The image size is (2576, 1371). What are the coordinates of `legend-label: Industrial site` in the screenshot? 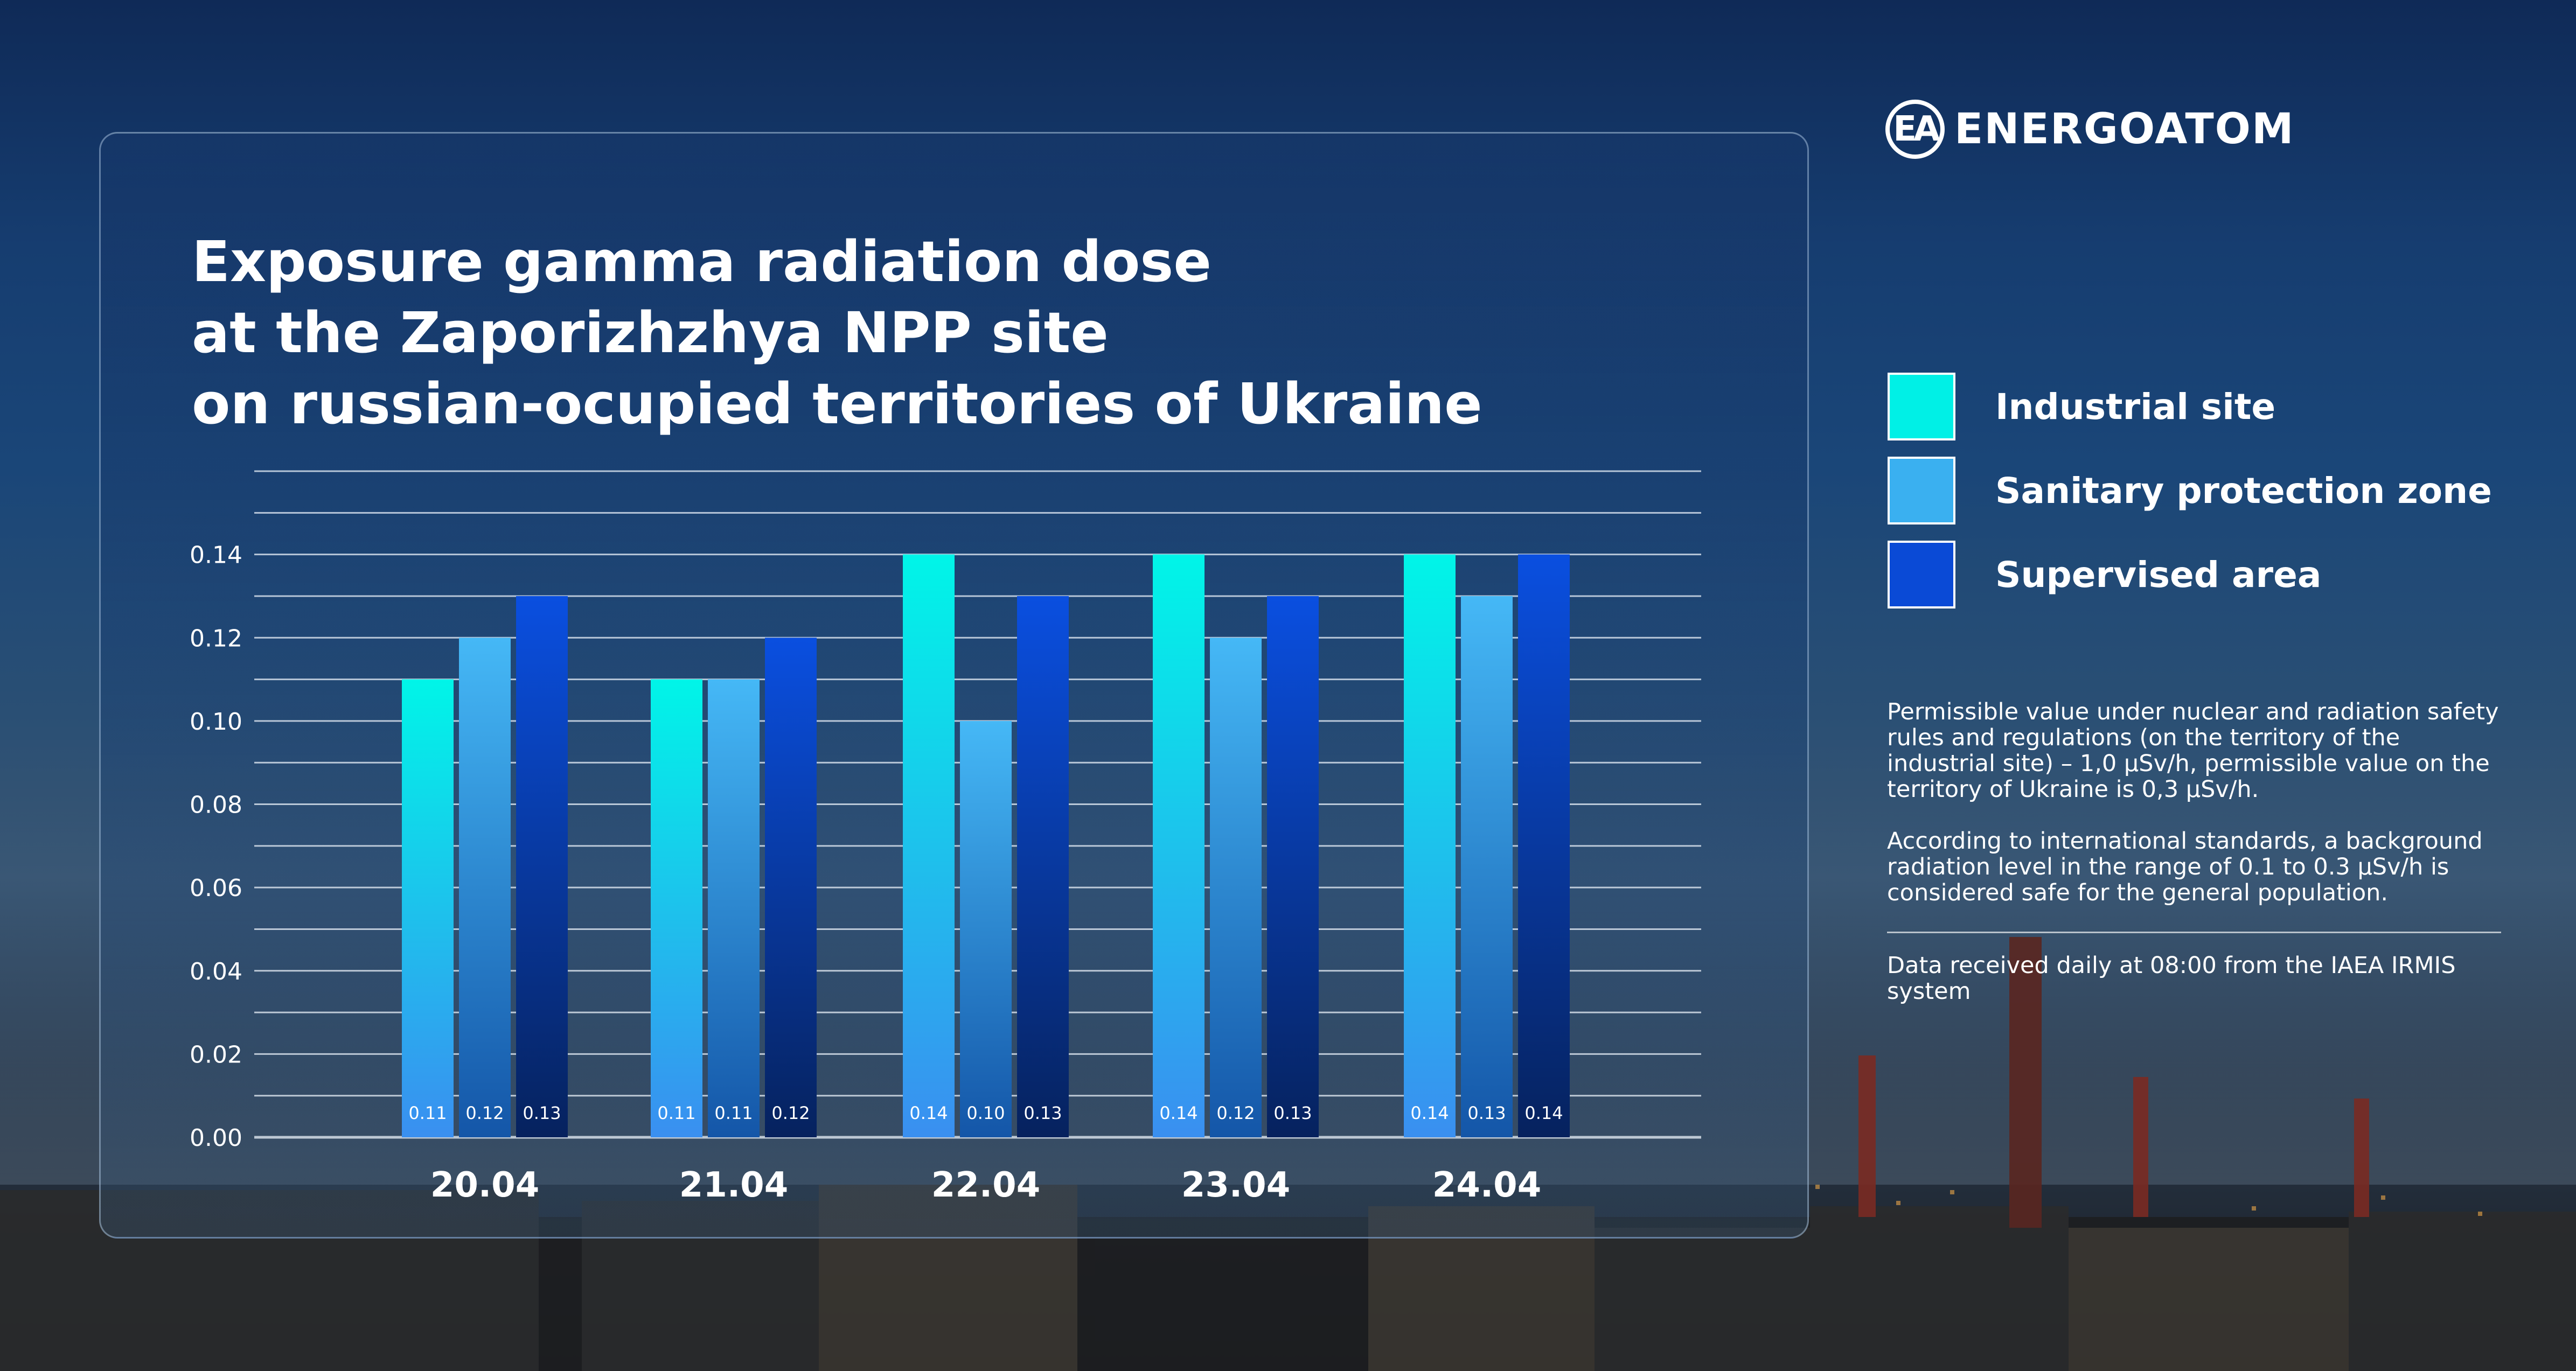 It's located at (2136, 407).